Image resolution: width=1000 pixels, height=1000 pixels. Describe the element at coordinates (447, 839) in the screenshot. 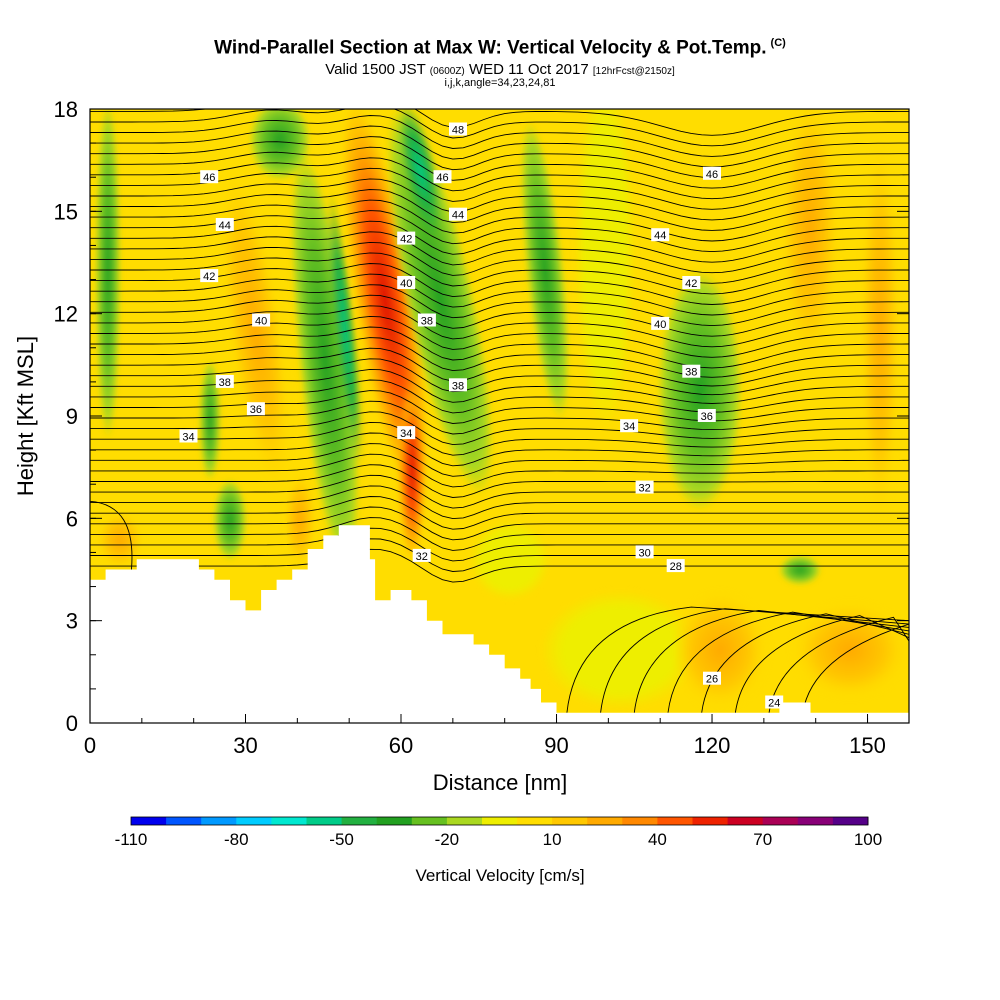

I see `colorbar-tick-label: -20` at that location.